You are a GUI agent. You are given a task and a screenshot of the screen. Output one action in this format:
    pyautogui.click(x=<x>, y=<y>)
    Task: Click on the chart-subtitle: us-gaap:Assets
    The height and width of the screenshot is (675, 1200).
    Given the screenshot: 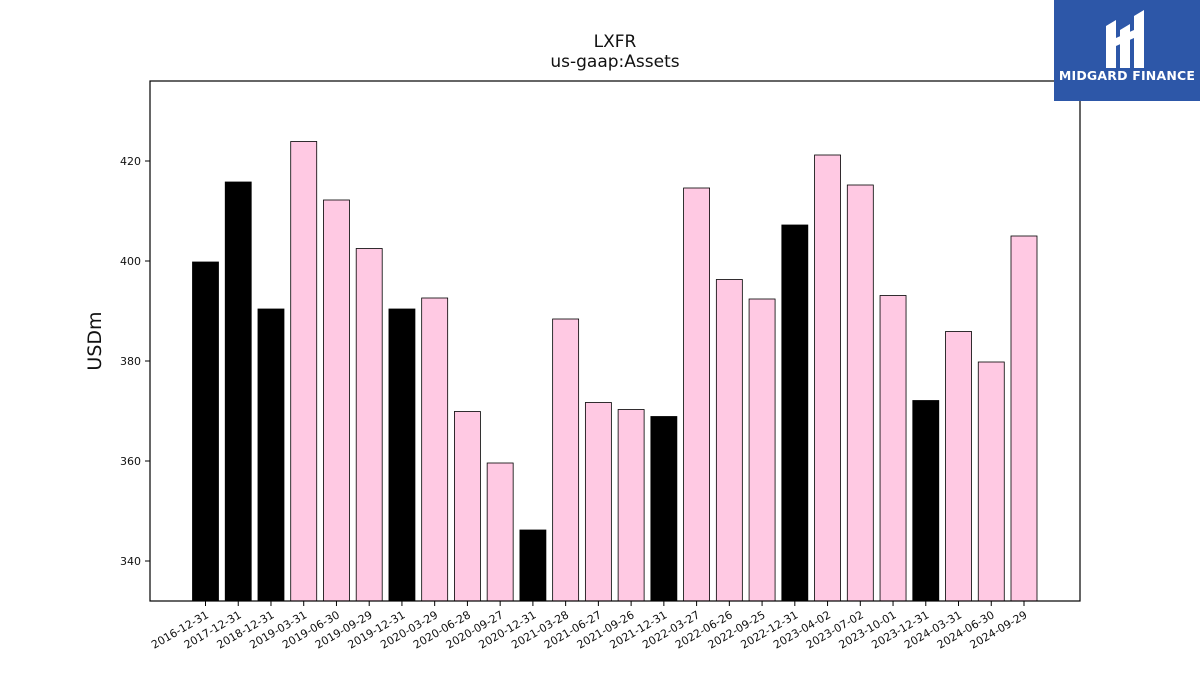 What is the action you would take?
    pyautogui.click(x=615, y=62)
    